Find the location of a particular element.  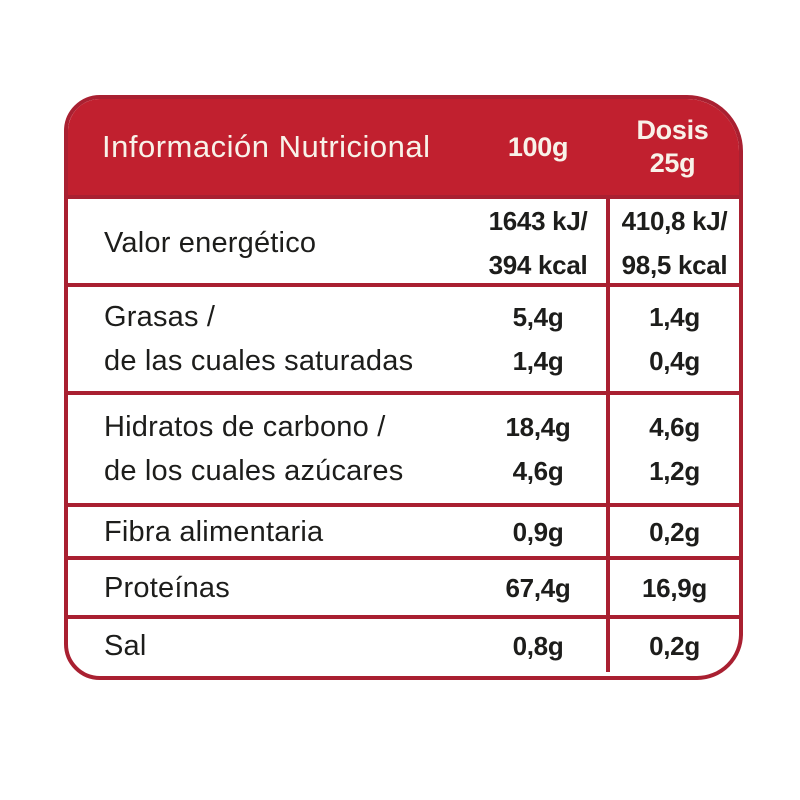

row-value-100g: 67,4g is located at coordinates (538, 587).